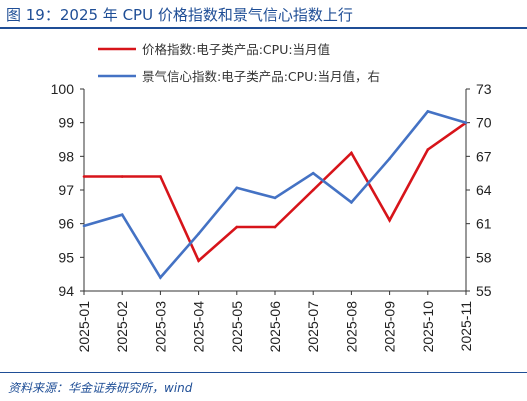  What do you see at coordinates (199, 327) in the screenshot?
I see `x-tick-label: 2025-04` at bounding box center [199, 327].